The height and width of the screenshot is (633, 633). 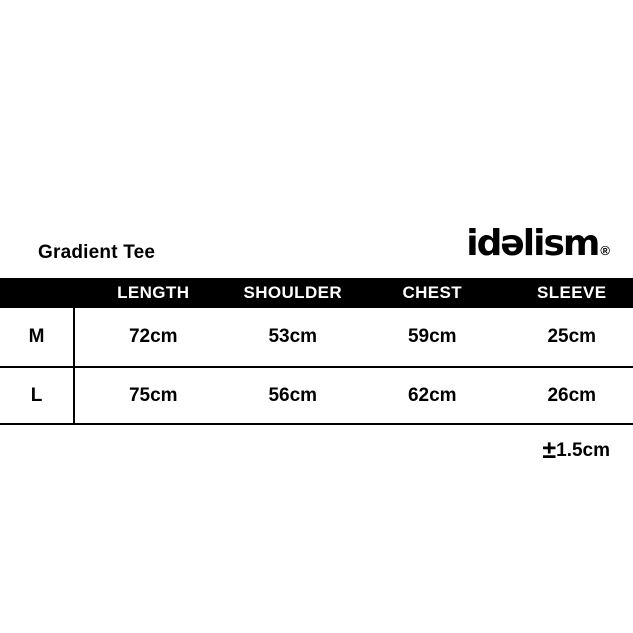 I want to click on column-header-sleeve: SLEEVE, so click(x=572, y=292).